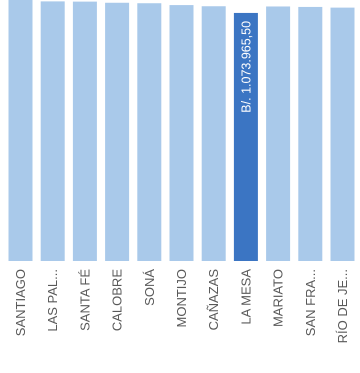  Describe the element at coordinates (149, 287) in the screenshot. I see `x-tick-label: SONÁ` at that location.